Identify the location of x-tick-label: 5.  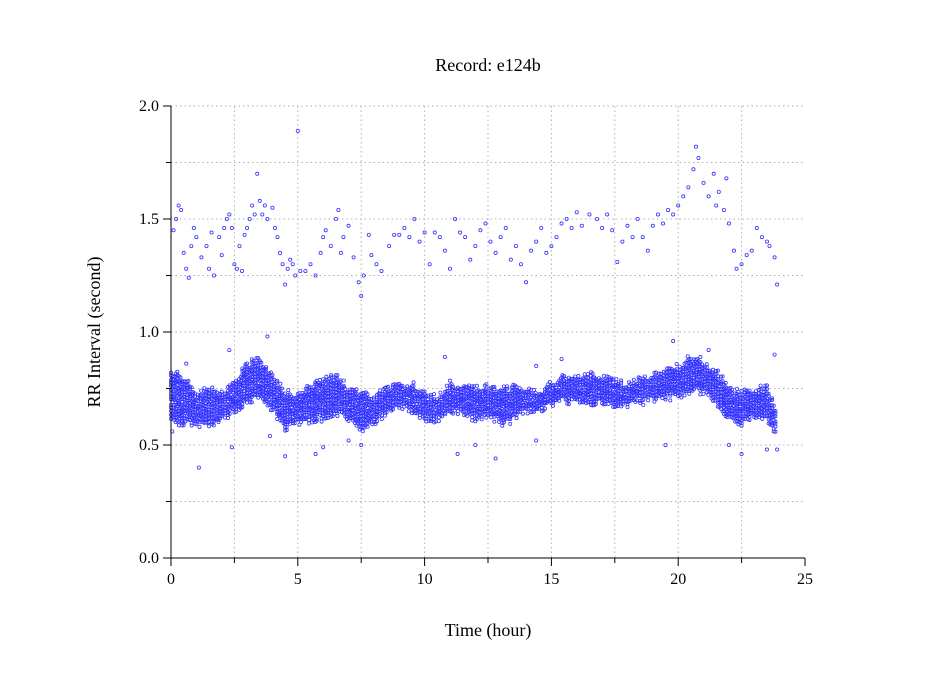
(298, 579).